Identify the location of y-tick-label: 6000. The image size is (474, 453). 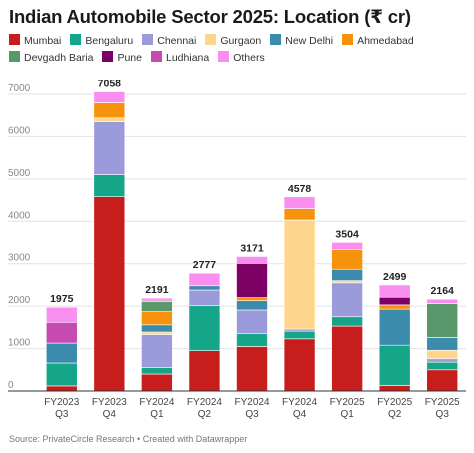
(19, 130).